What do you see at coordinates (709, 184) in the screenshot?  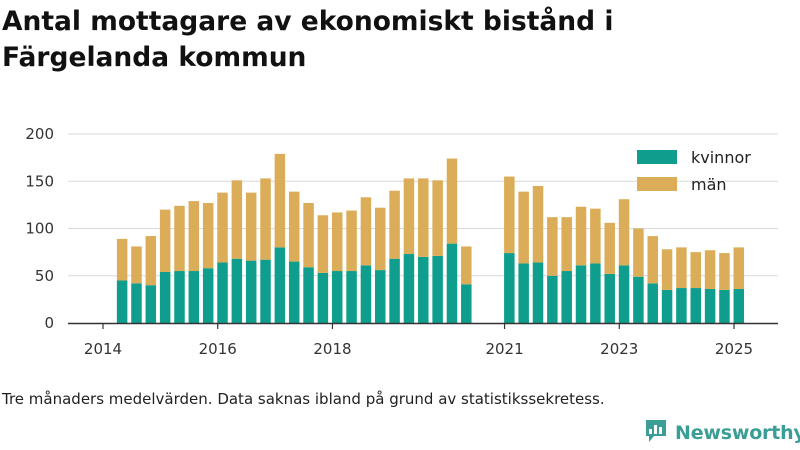 I see `legend-label: män` at bounding box center [709, 184].